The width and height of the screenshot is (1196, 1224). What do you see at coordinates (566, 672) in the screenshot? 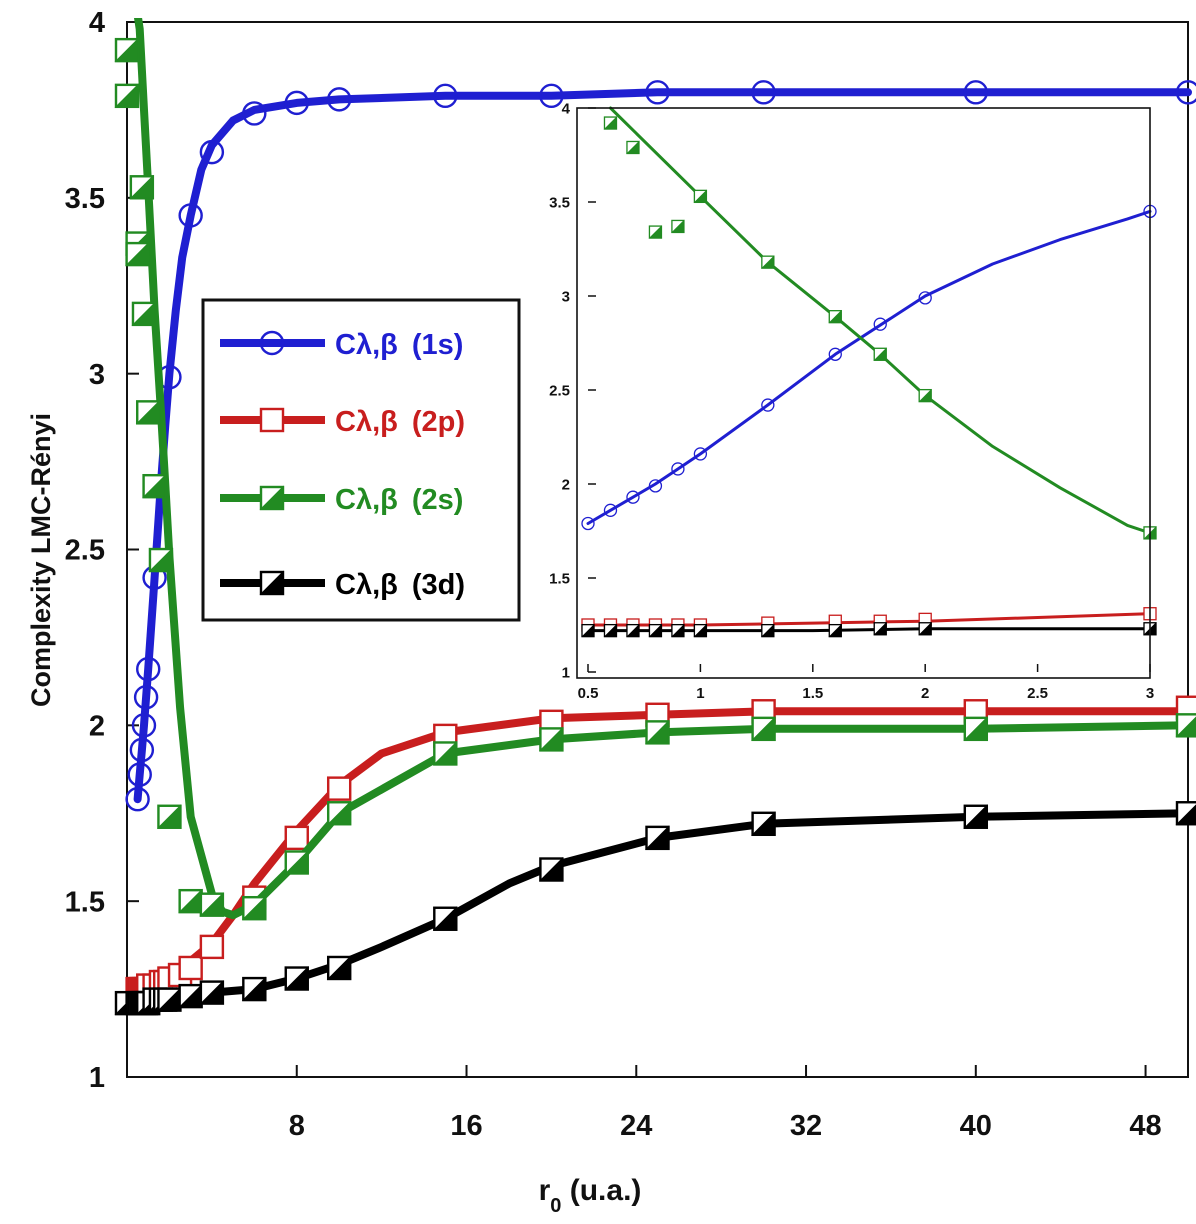
I see `y-tick-label: 1` at bounding box center [566, 672].